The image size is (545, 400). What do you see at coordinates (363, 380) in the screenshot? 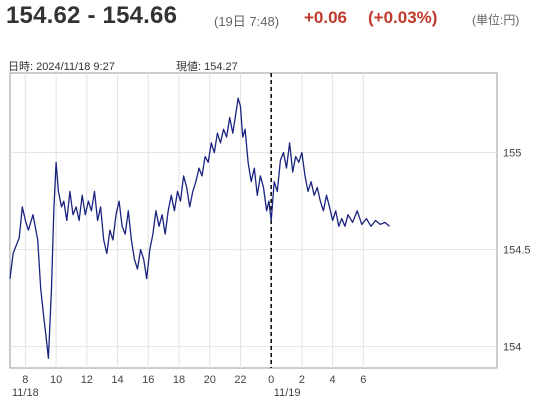
I see `x-tick-label: 6` at bounding box center [363, 380].